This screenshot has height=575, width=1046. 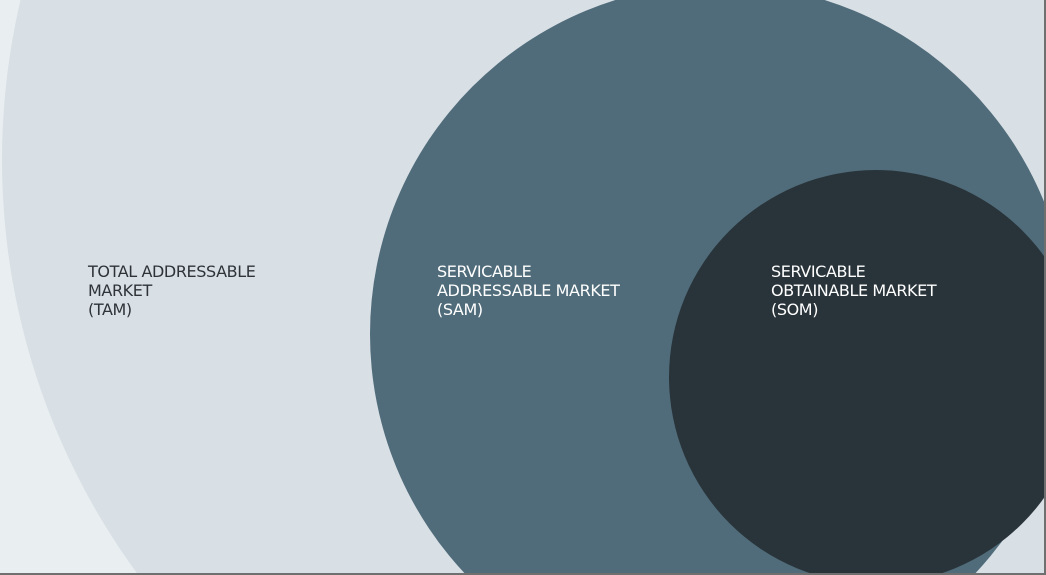 What do you see at coordinates (172, 290) in the screenshot?
I see `tam-label: TOTAL ADDRESSABLE MARKET (TAM)` at bounding box center [172, 290].